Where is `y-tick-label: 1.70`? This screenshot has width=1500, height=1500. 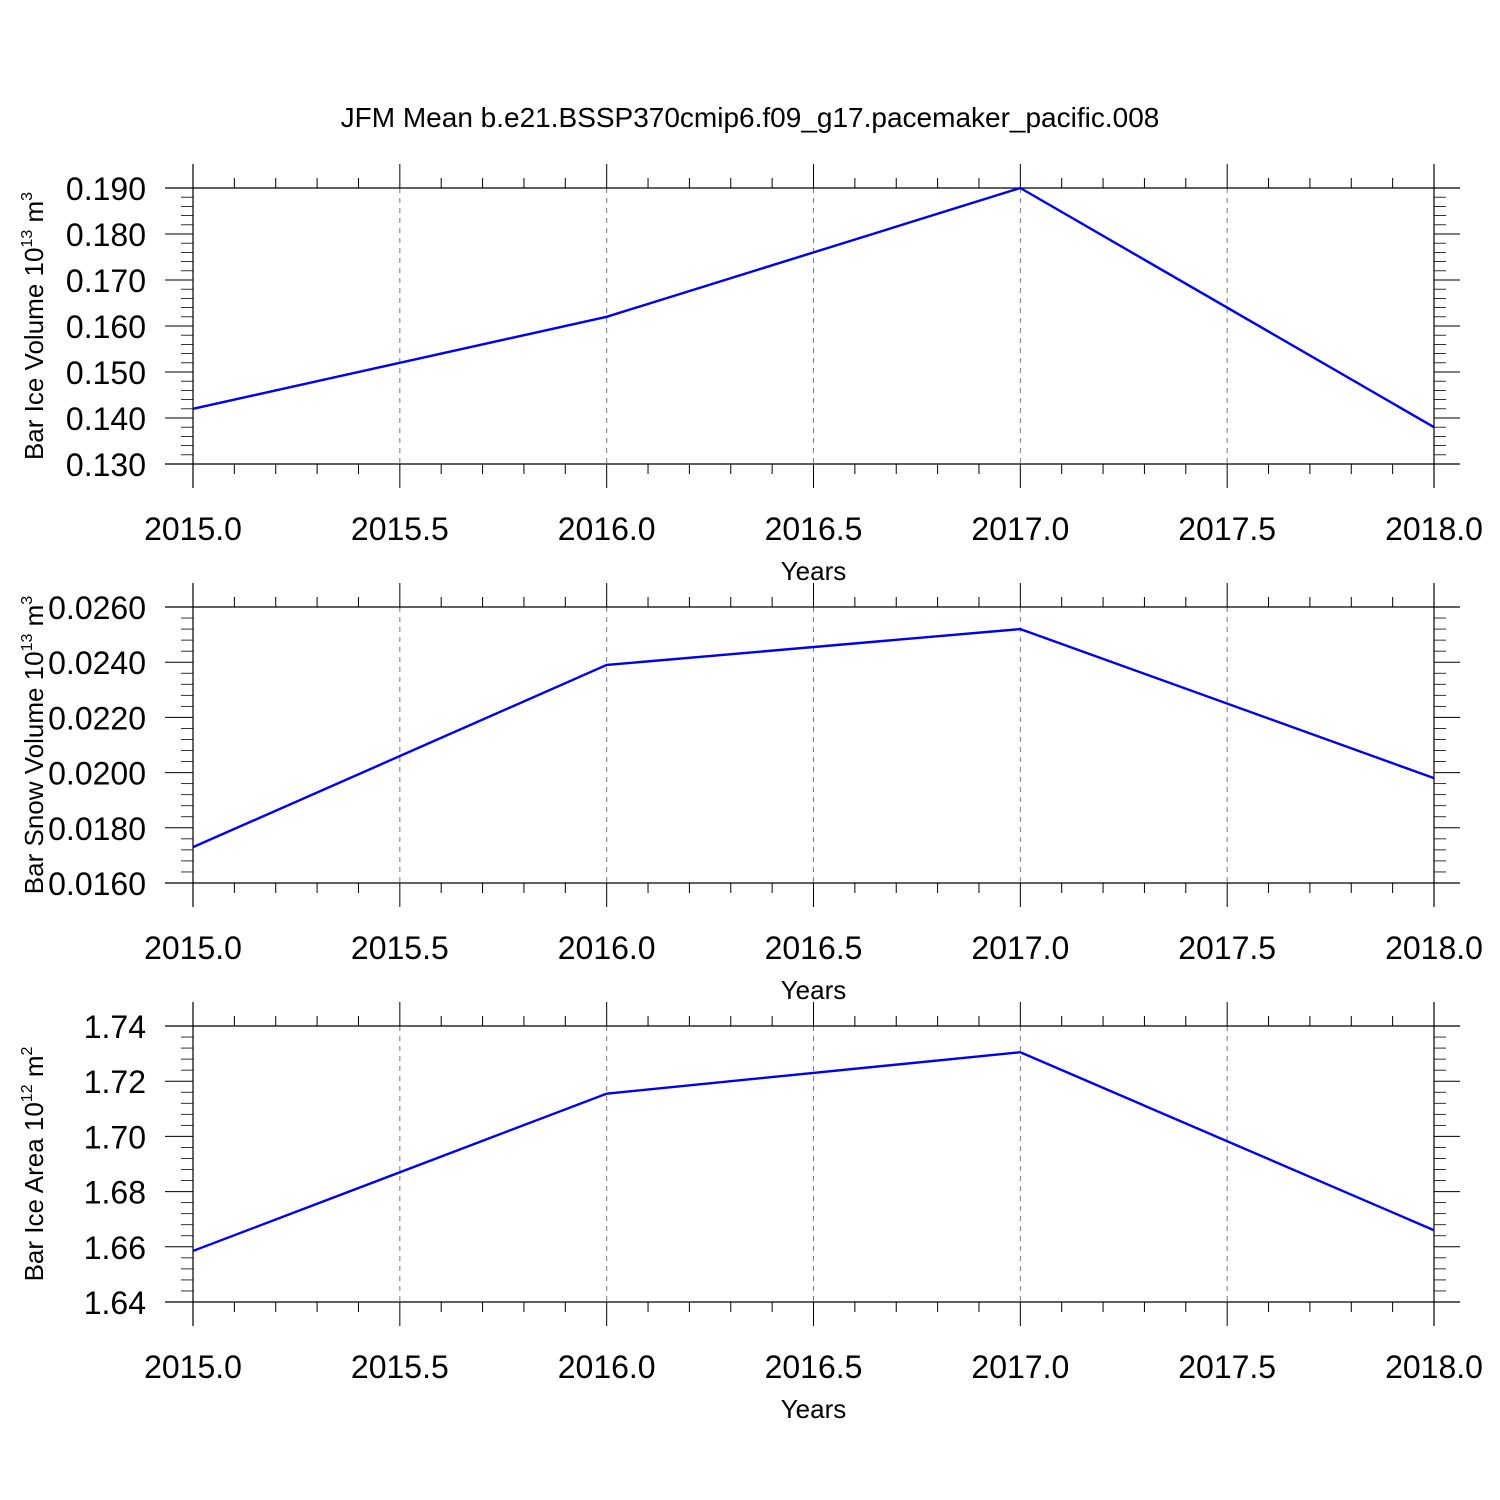
y-tick-label: 1.70 is located at coordinates (115, 1137).